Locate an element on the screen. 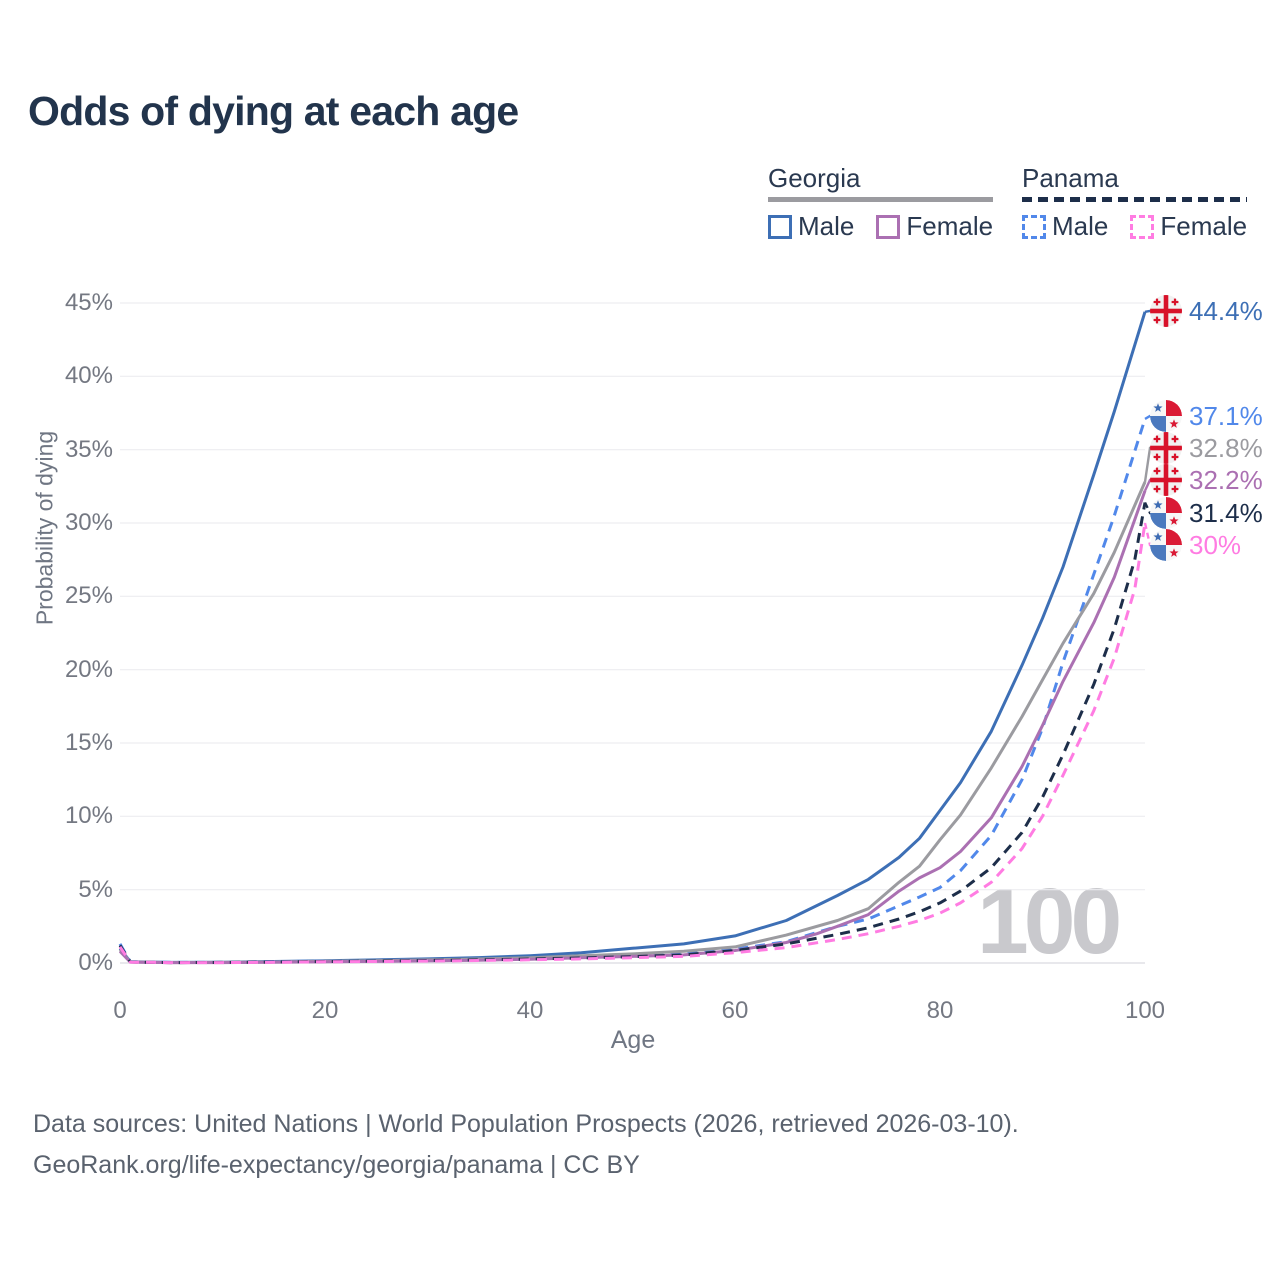  x-axis-title: Age is located at coordinates (633, 1040).